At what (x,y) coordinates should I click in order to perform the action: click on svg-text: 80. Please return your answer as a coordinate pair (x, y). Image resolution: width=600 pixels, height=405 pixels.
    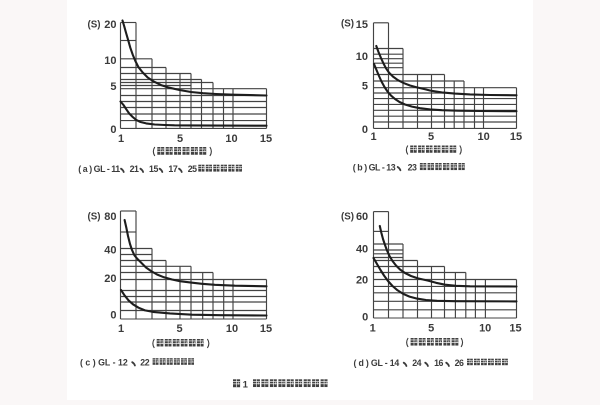
    Looking at the image, I should click on (110, 217).